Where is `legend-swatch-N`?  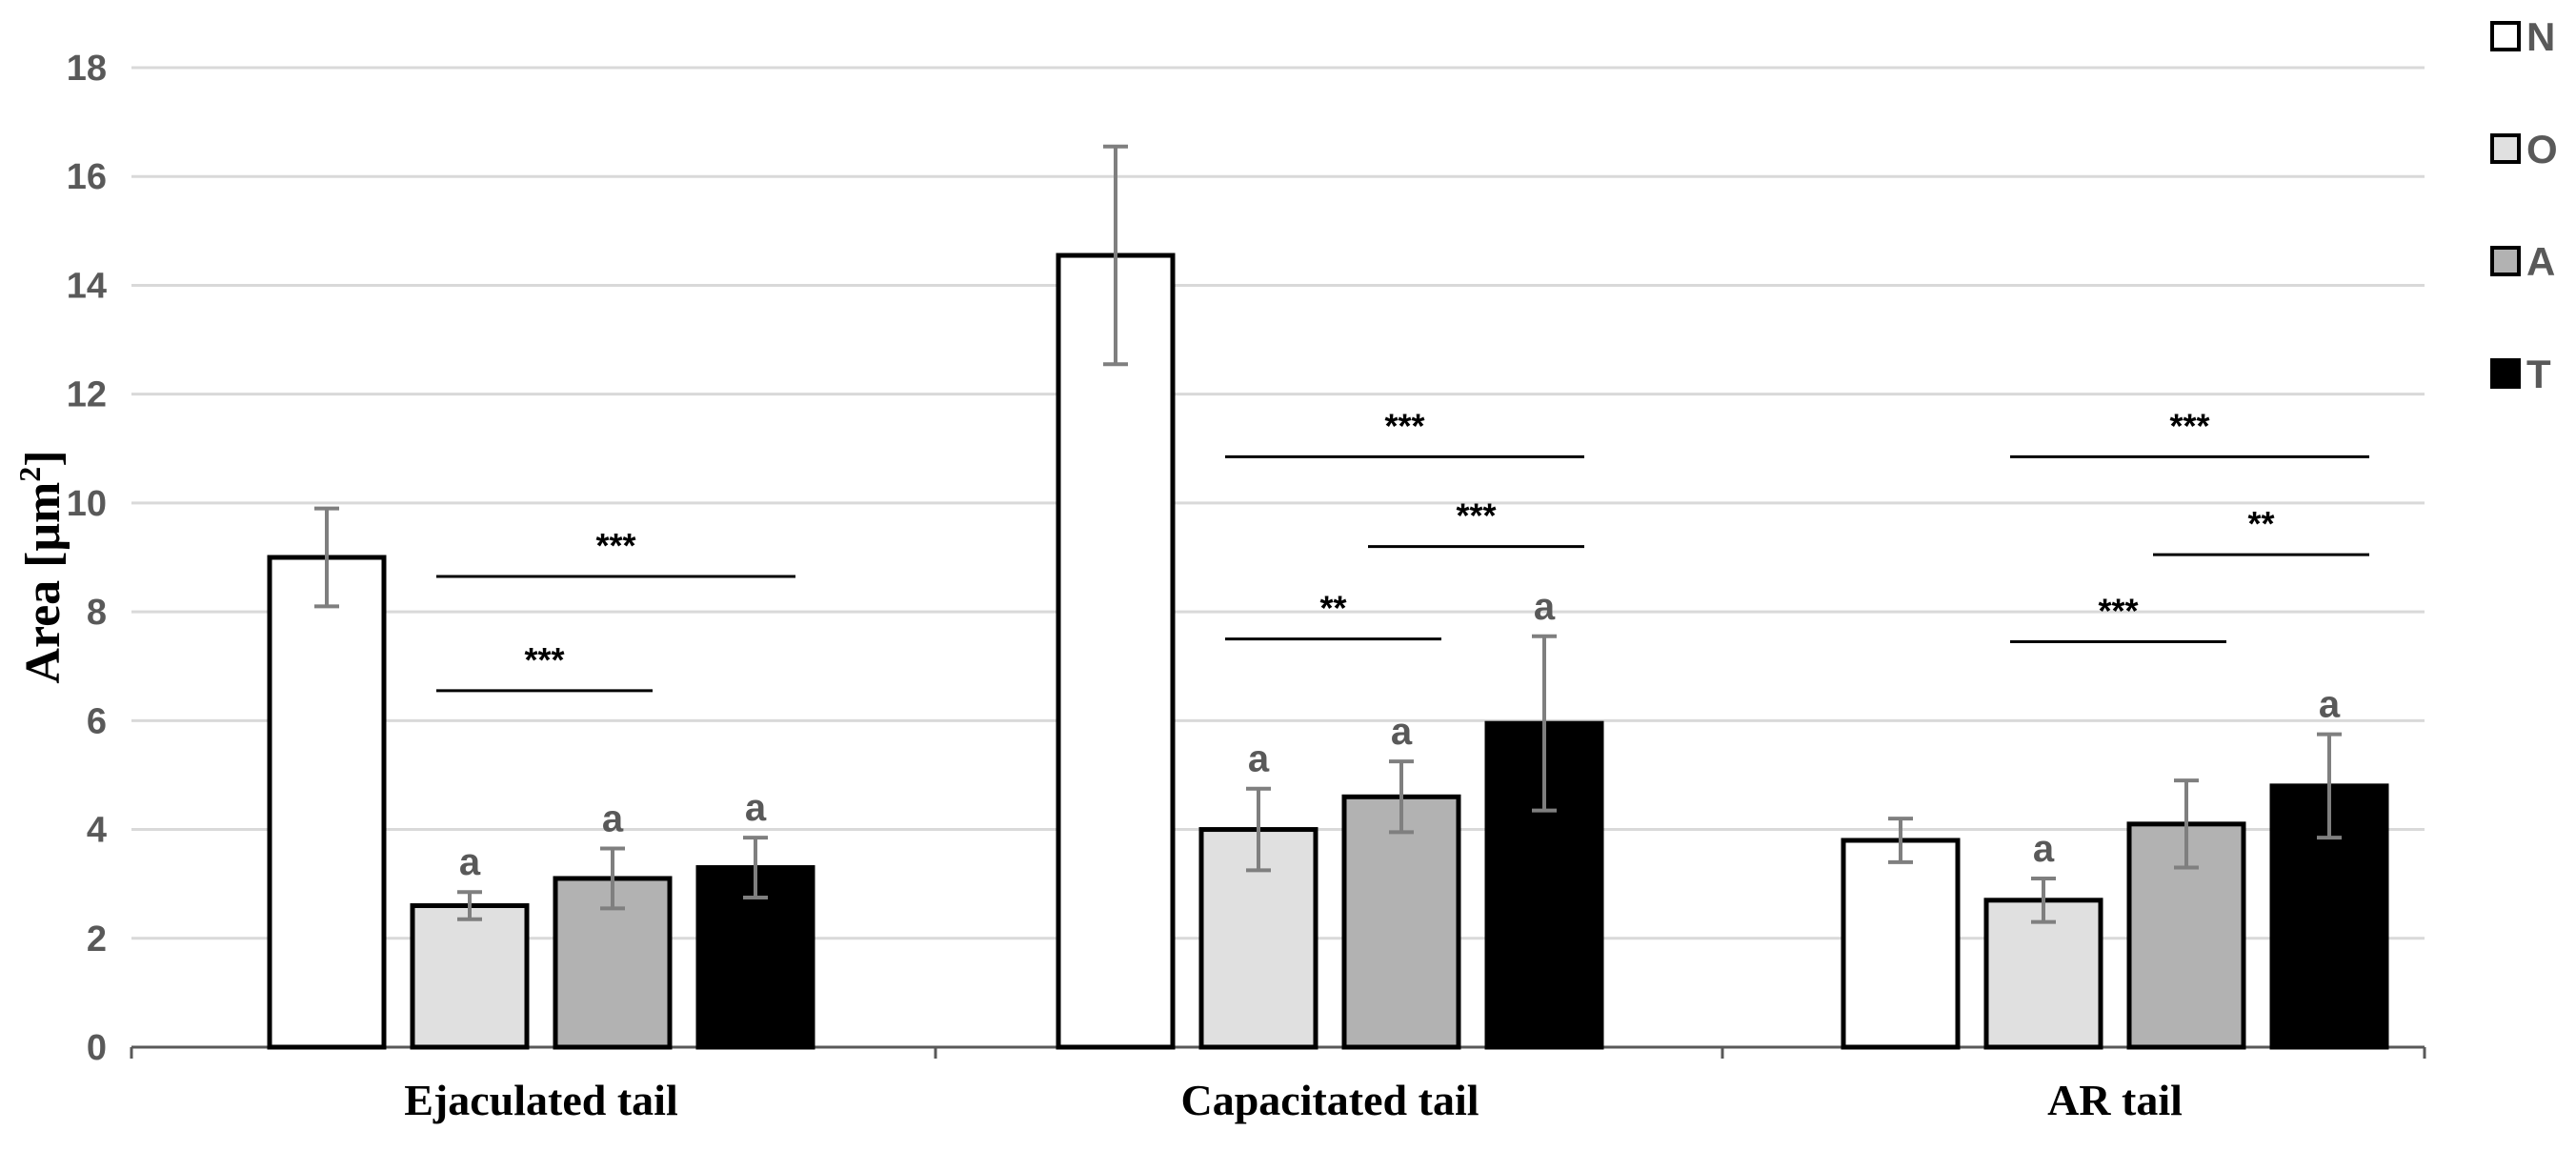
legend-swatch-N is located at coordinates (2506, 36).